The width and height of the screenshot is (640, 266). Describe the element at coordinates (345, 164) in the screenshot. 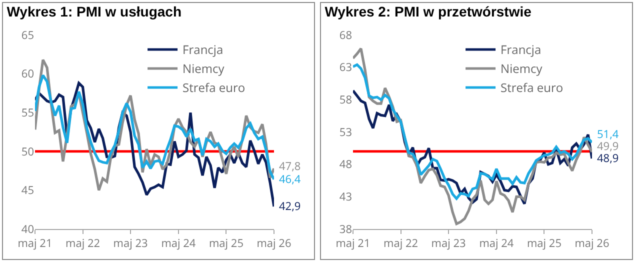

I see `y-tick-label: 48` at that location.